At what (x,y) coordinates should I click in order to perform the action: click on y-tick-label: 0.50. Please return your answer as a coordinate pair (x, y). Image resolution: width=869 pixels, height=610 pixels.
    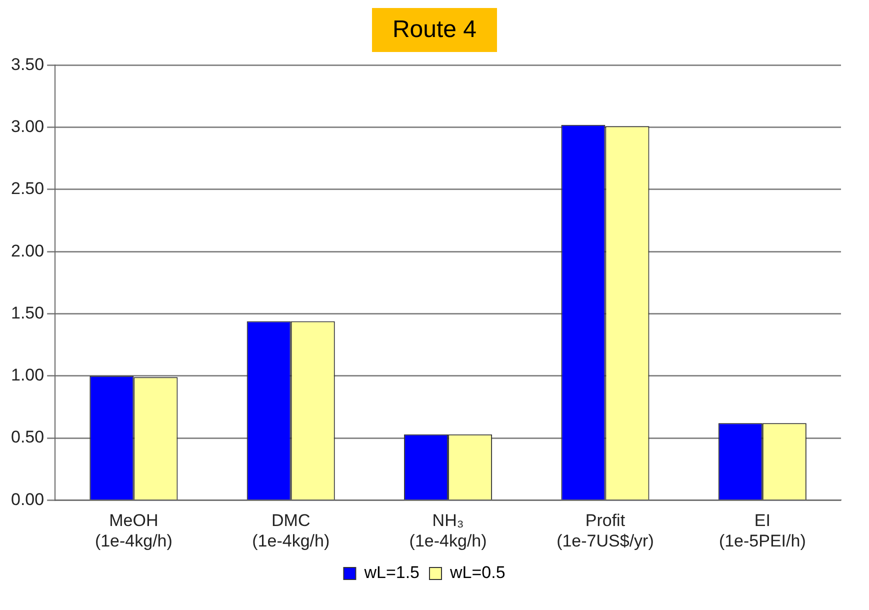
    Looking at the image, I should click on (27, 437).